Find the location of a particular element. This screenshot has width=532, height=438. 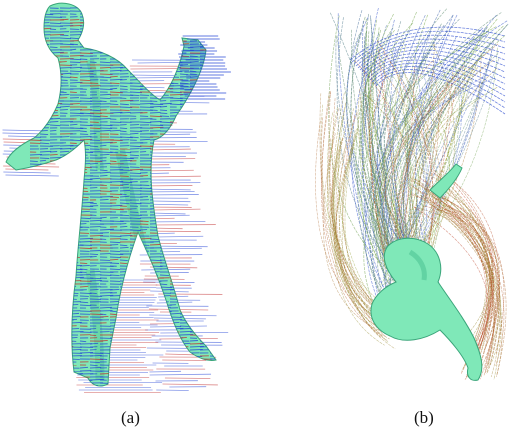

statue-surface-top-view is located at coordinates (426, 309).